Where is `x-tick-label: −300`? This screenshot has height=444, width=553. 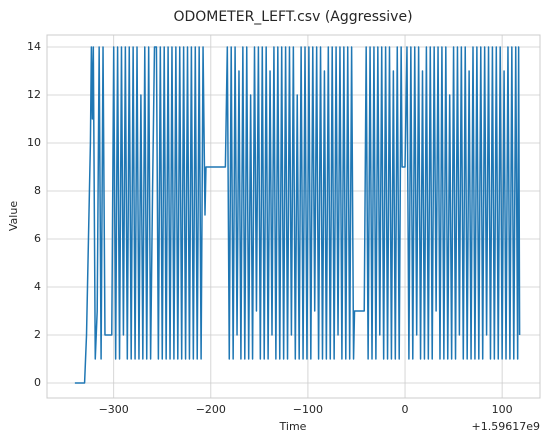
x-tick-label: −300 is located at coordinates (114, 409).